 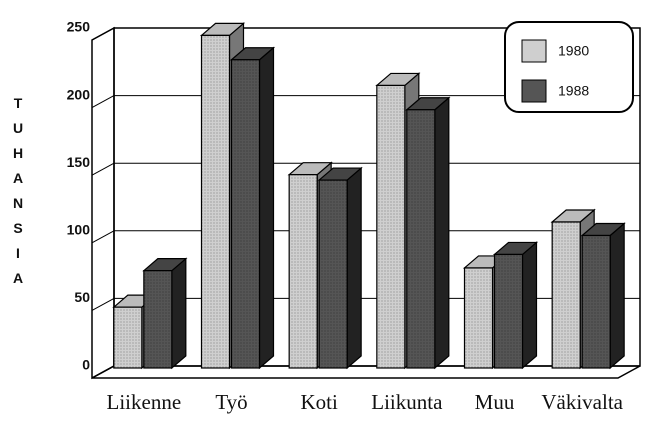 What do you see at coordinates (79, 94) in the screenshot?
I see `y-tick-label: 200` at bounding box center [79, 94].